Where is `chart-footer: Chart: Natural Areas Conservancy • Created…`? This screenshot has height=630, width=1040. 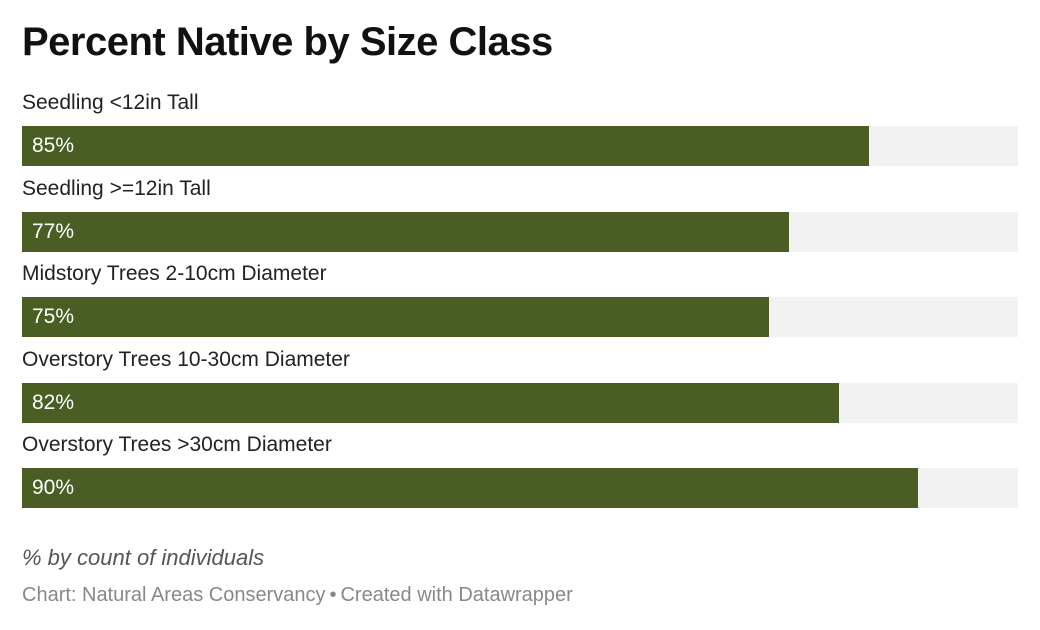 chart-footer: Chart: Natural Areas Conservancy • Created… is located at coordinates (297, 595).